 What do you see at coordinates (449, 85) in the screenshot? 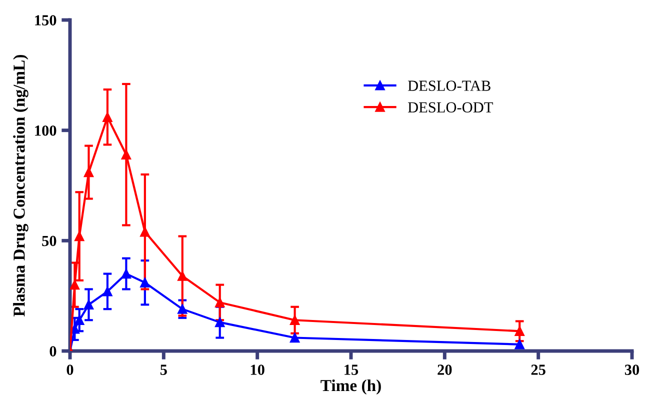
I see `legend-label: DESLO-TAB` at bounding box center [449, 85].